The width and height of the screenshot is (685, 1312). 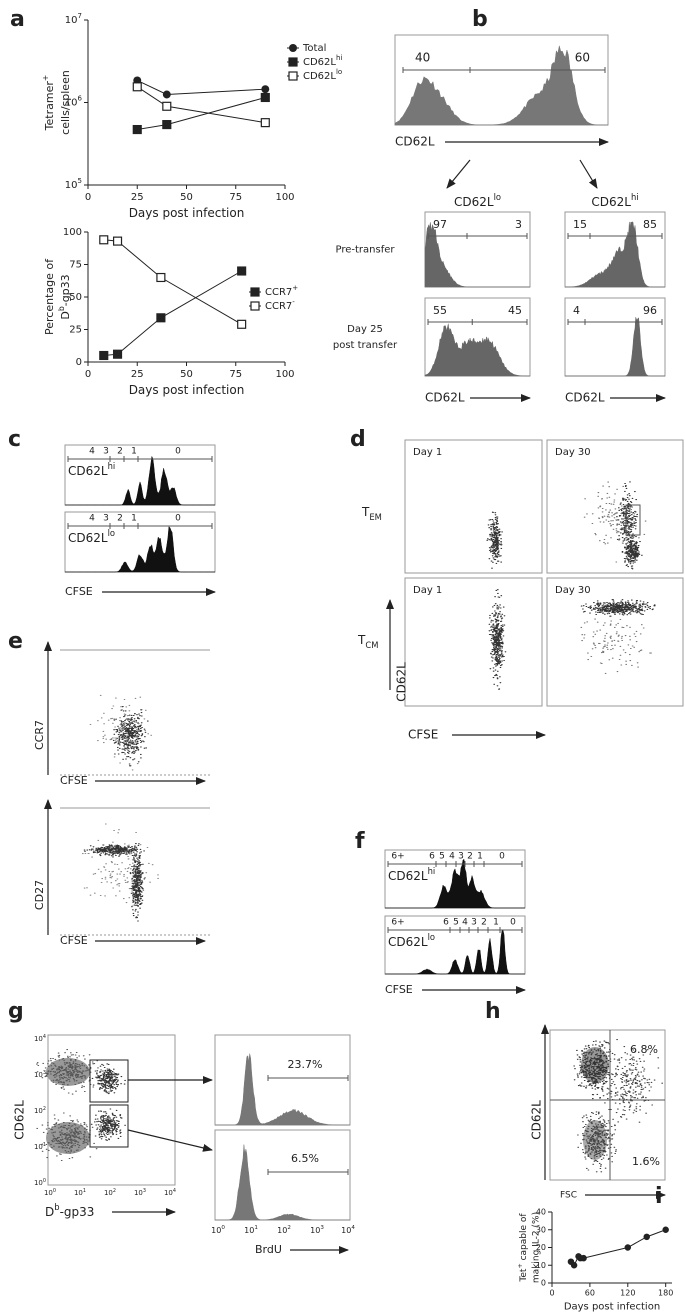 What do you see at coordinates (289, 1228) in the screenshot?
I see `tick-label: 2` at bounding box center [289, 1228].